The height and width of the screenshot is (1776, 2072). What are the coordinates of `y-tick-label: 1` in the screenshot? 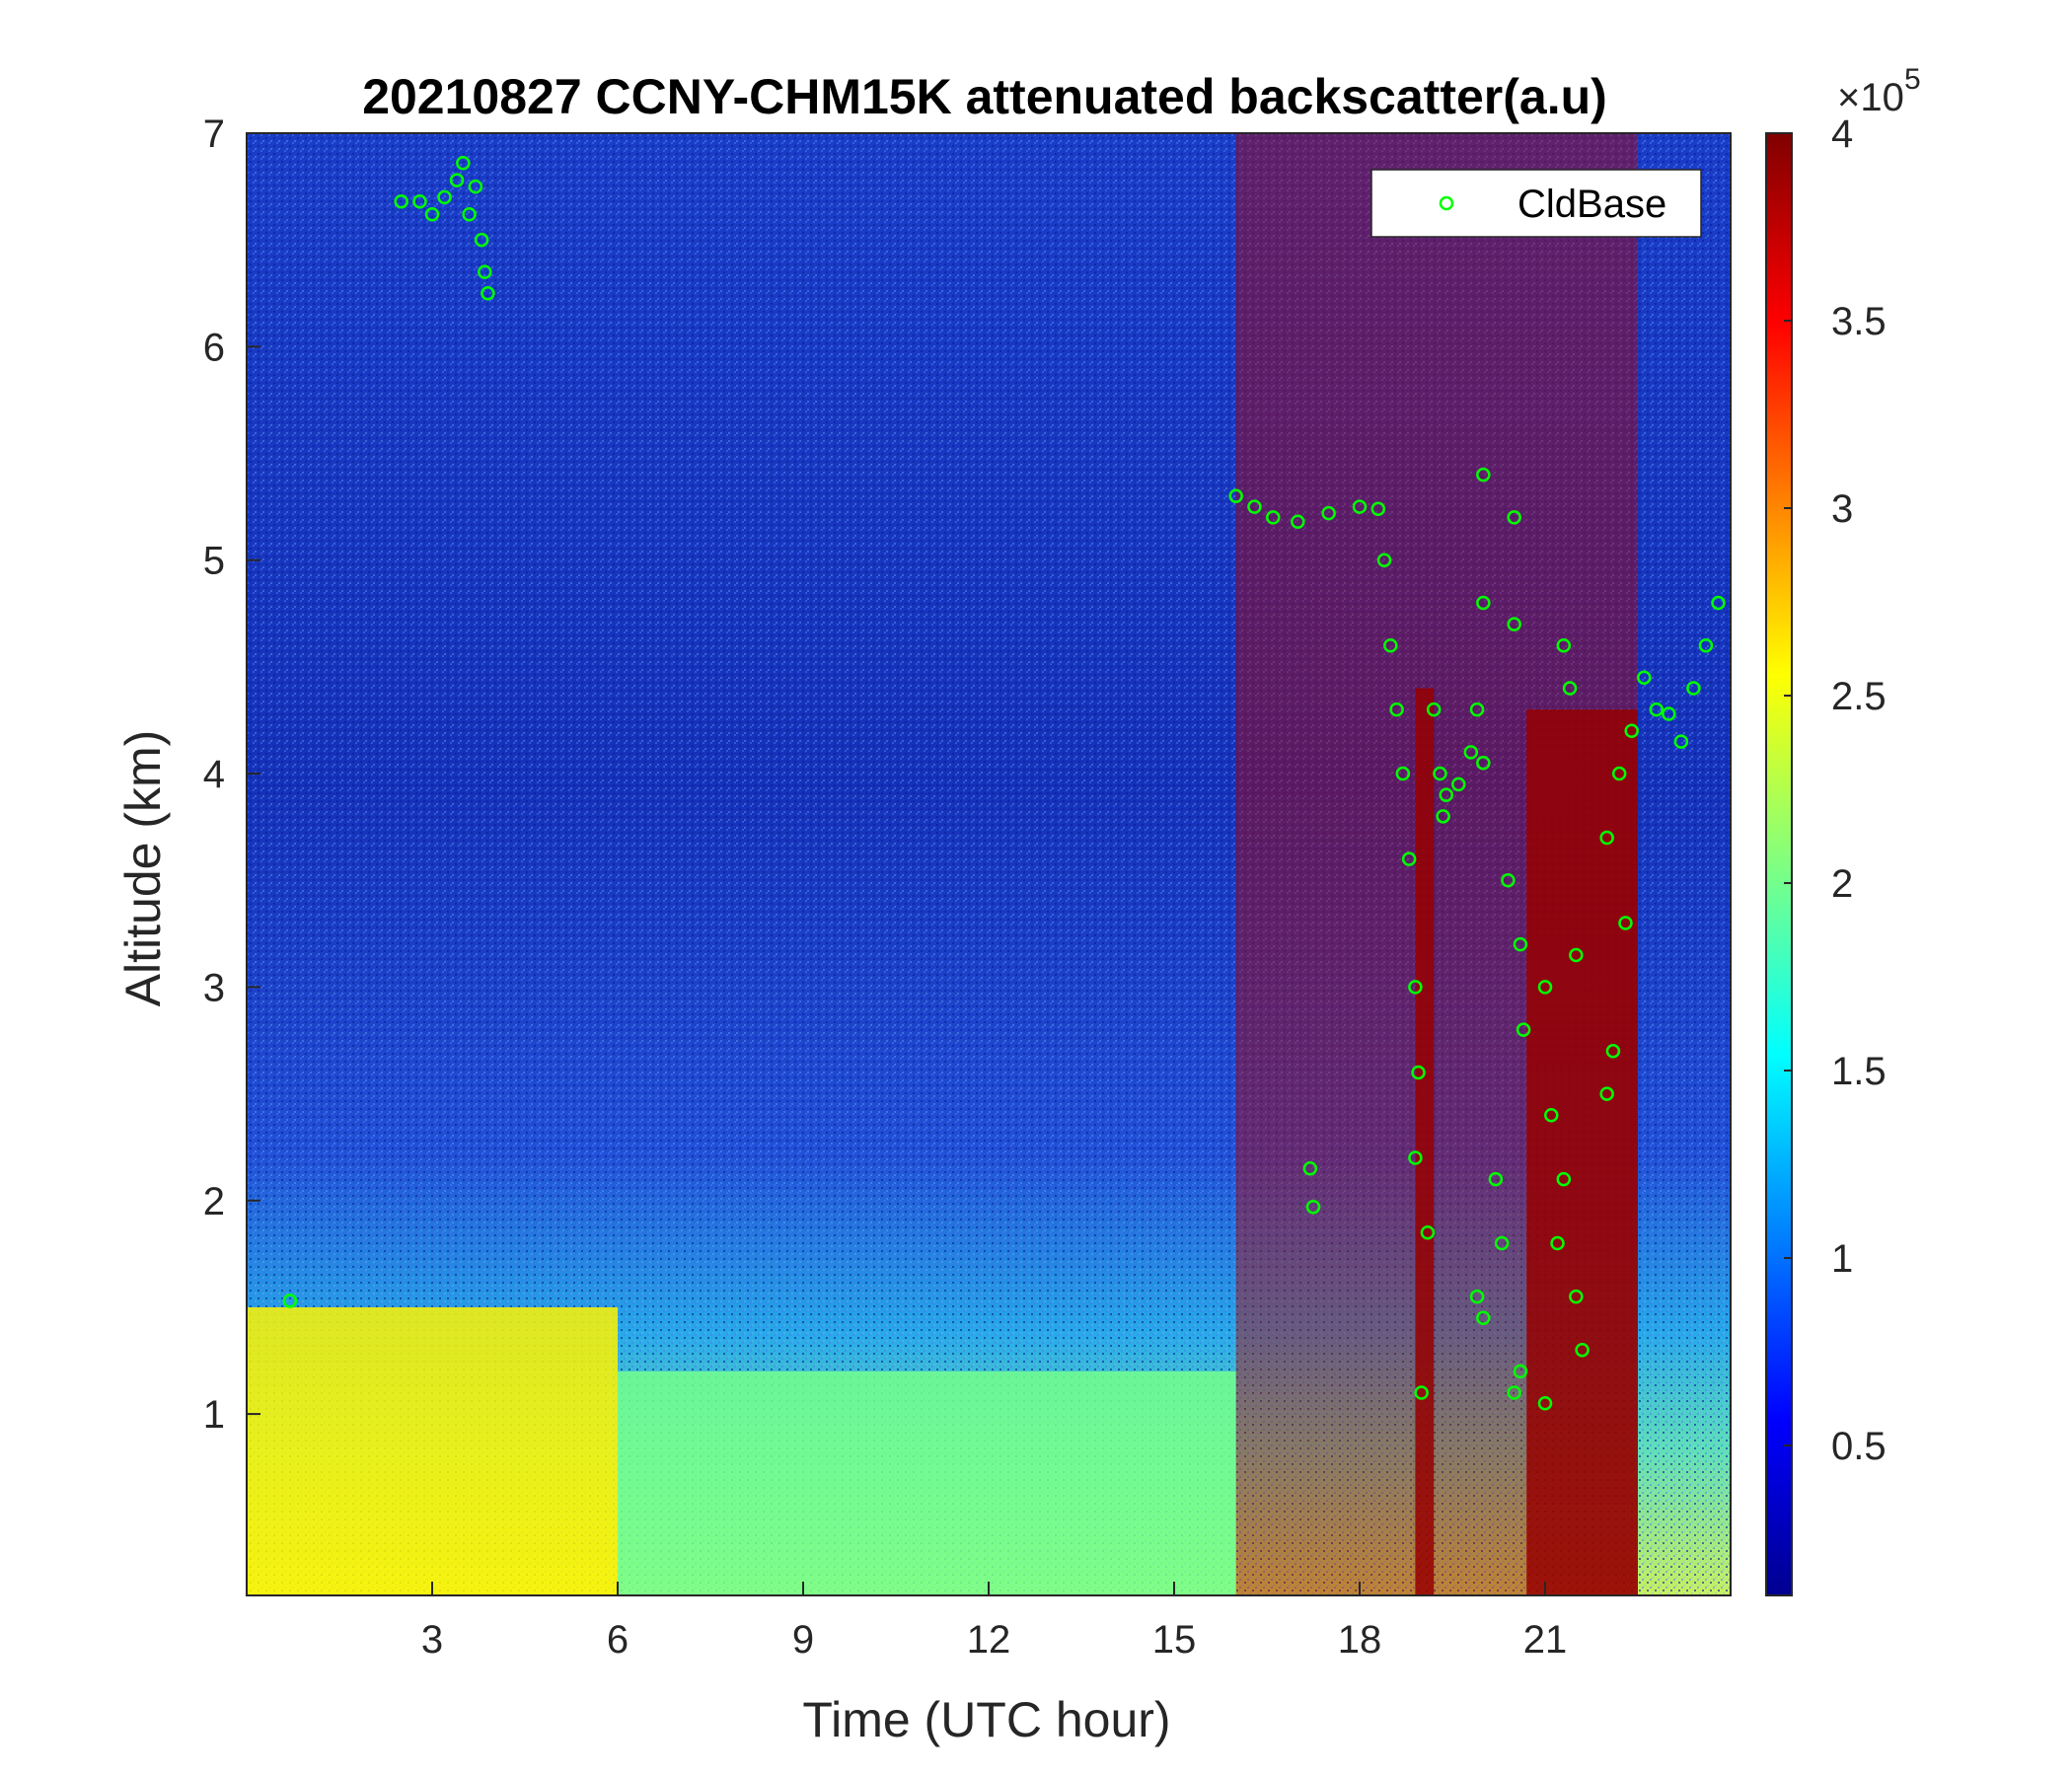 It's located at (214, 1415).